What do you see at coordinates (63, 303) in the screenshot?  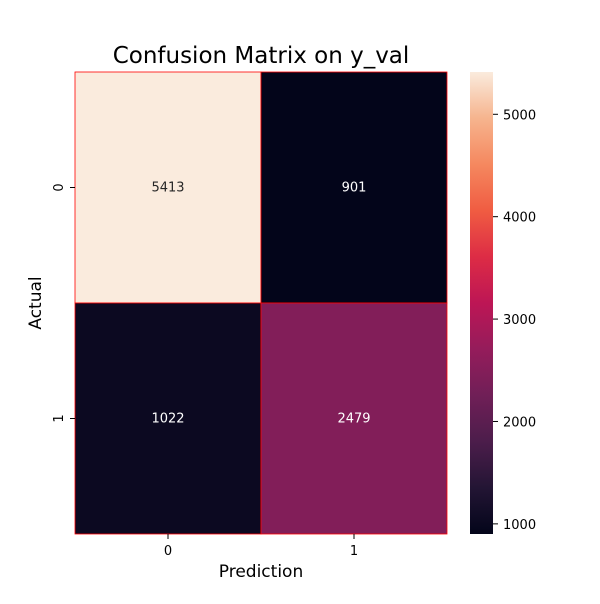 I see `y-axis-ticks: 01` at bounding box center [63, 303].